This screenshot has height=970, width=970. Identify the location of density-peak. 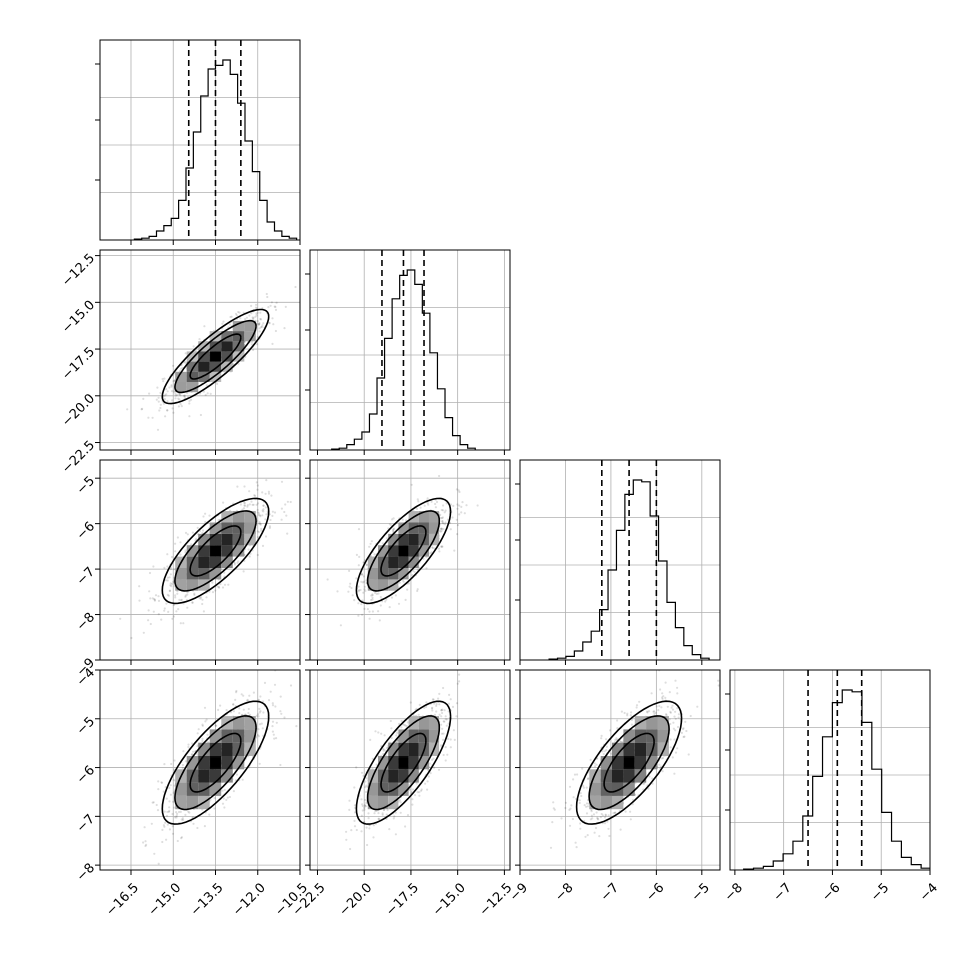
(215, 550).